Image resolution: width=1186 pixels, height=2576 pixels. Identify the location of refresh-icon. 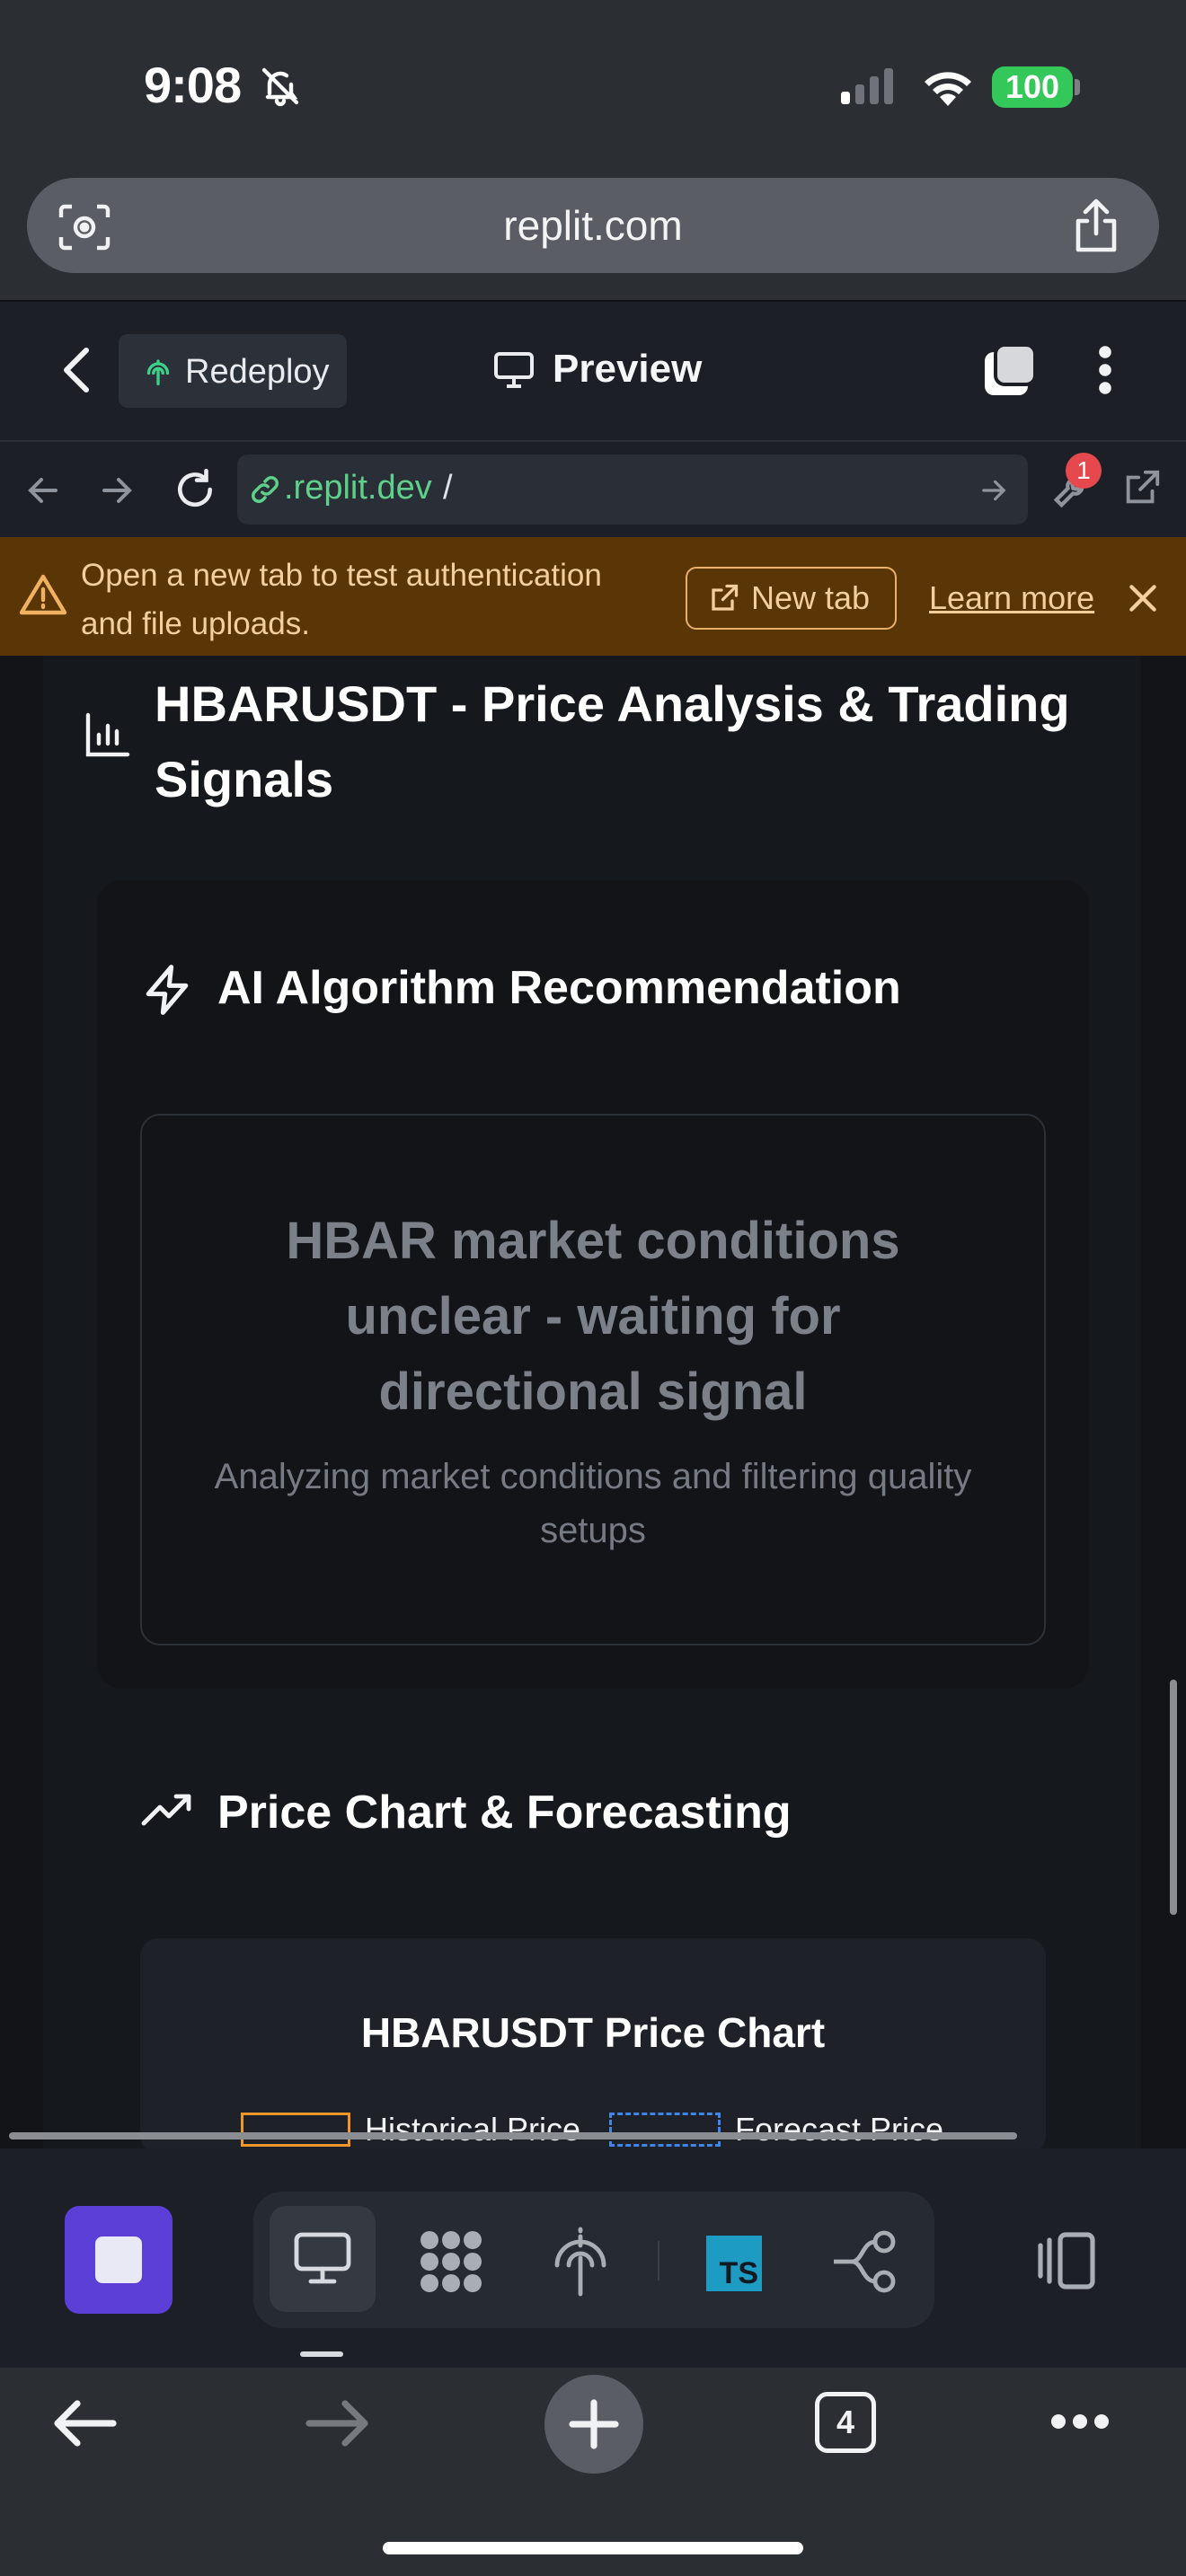
(195, 489).